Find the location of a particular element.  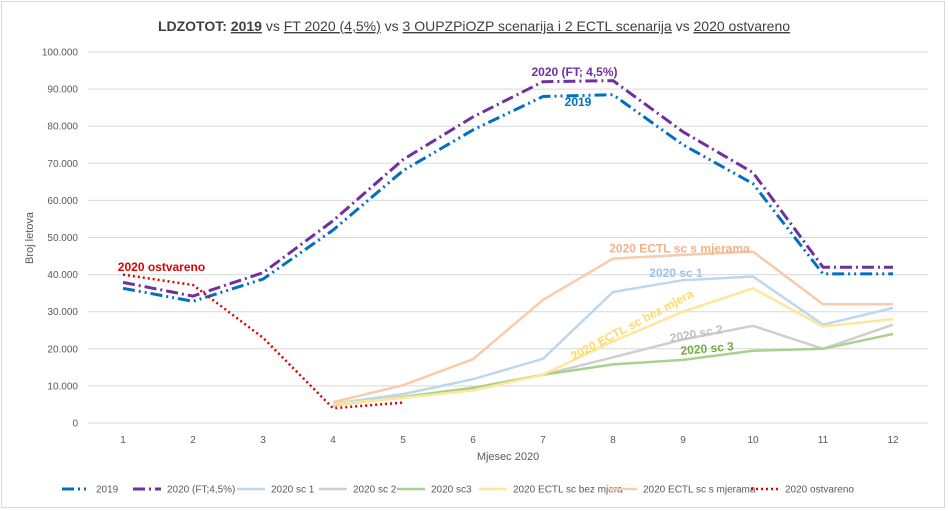

x-tick-label: 12 is located at coordinates (893, 440).